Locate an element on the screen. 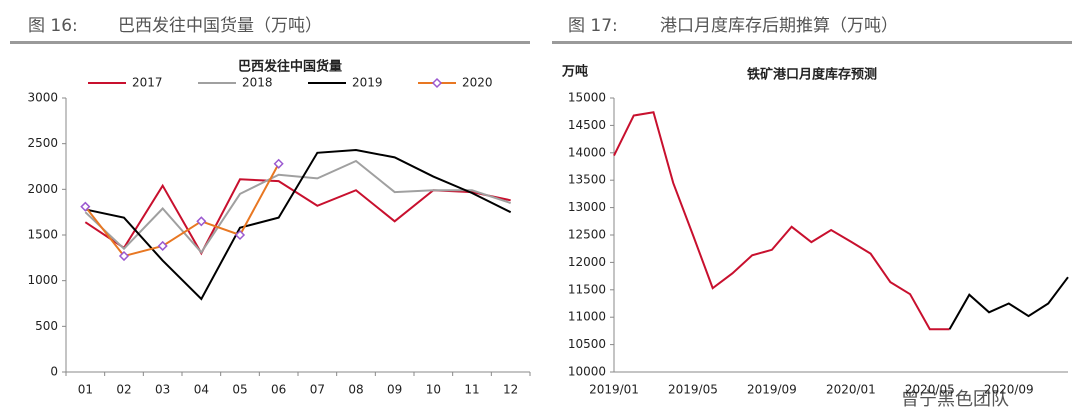  x-tick-label: 01 is located at coordinates (85, 390).